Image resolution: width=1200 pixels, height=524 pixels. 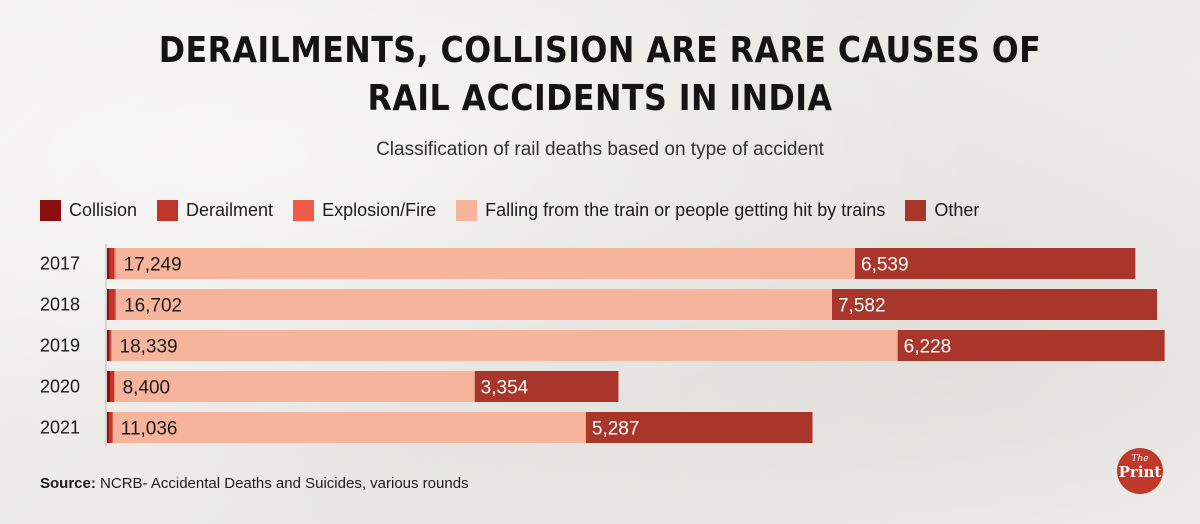 What do you see at coordinates (112, 386) in the screenshot?
I see `bar-derailment-2020` at bounding box center [112, 386].